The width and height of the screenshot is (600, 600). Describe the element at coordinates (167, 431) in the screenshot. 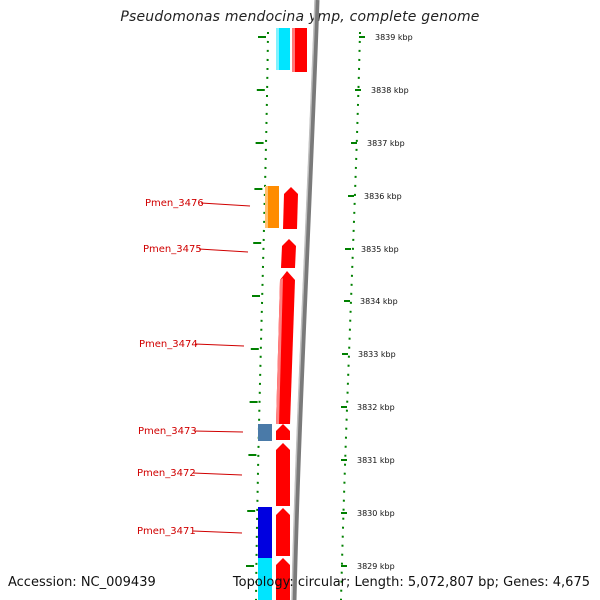

I see `gene-label: Pmen_3473` at that location.